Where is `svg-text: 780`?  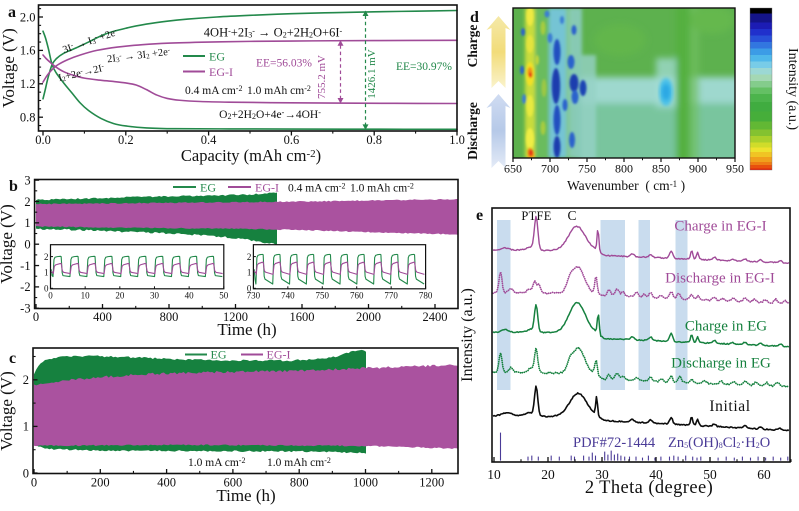 svg-text: 780 is located at coordinates (426, 295).